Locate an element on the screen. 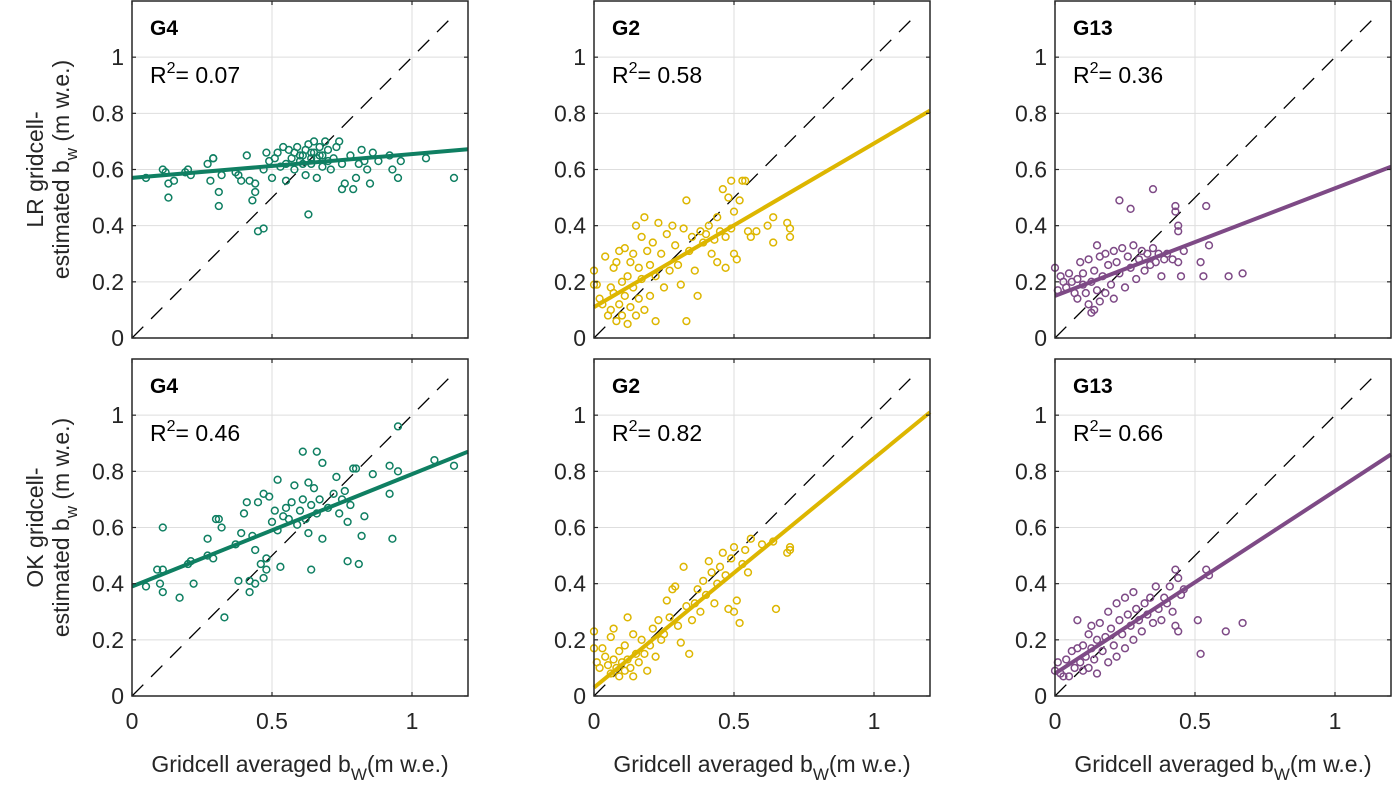 This screenshot has height=787, width=1400. y-tick-label: 0.8 is located at coordinates (108, 113).